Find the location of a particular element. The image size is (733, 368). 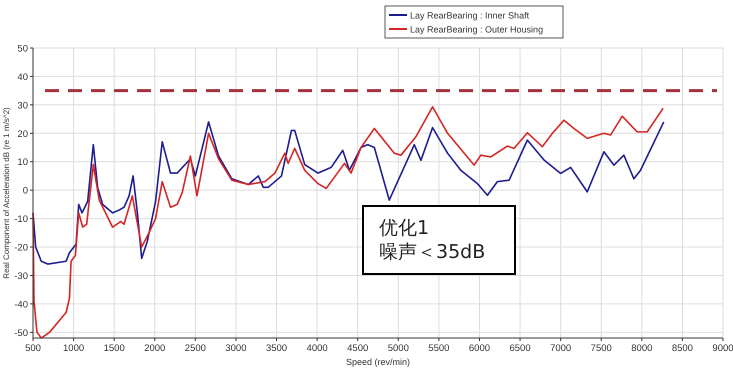

legend-label: Lay RearBearing : Inner Shaft is located at coordinates (470, 15).